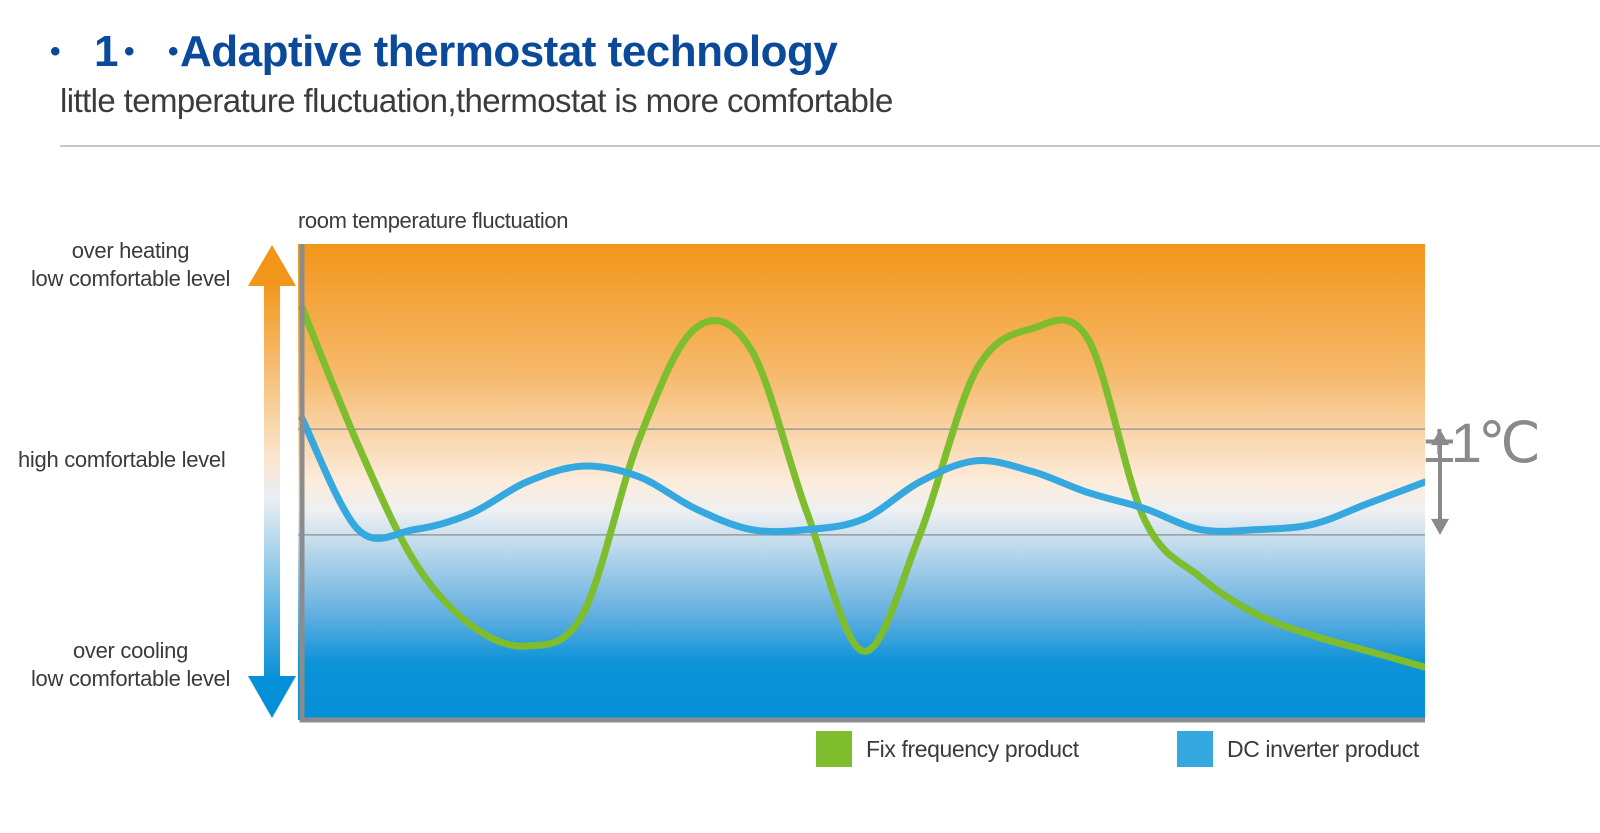  I want to click on legend-label-fix-frequency: Fix frequency product, so click(972, 748).